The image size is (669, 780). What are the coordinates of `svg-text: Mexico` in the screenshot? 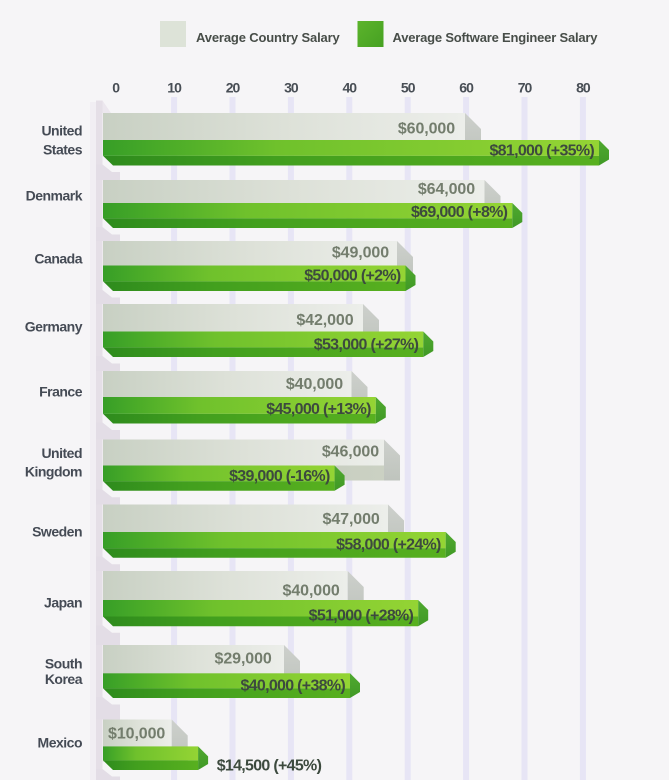 It's located at (60, 743).